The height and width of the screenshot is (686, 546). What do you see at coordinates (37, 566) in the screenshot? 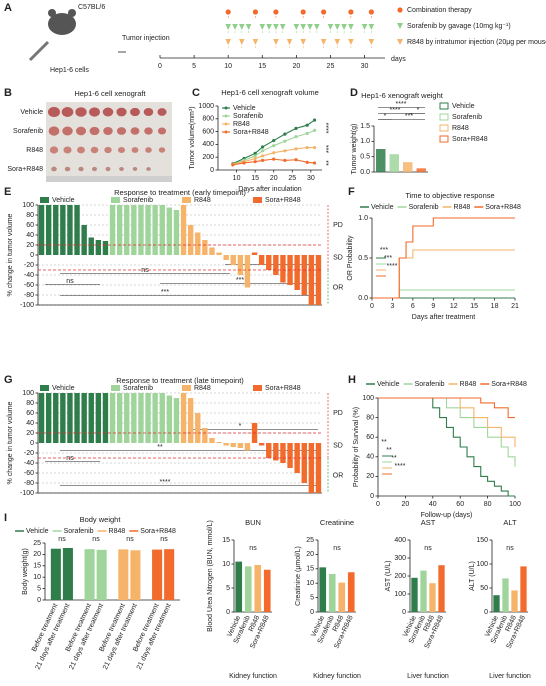
I see `y-tick-label: 15` at bounding box center [37, 566].